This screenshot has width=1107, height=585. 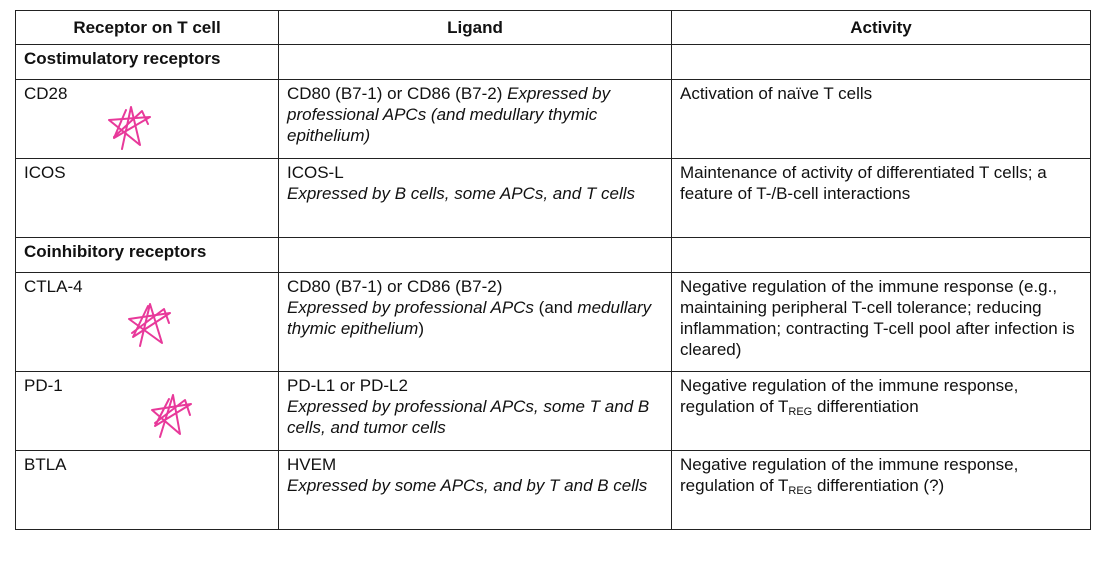 What do you see at coordinates (469, 318) in the screenshot?
I see `ligand-expression: medullary thymic epithelium` at bounding box center [469, 318].